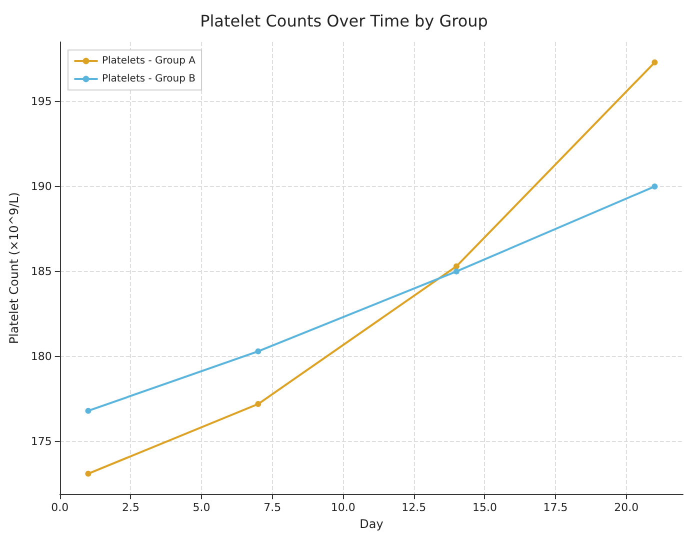 The image size is (688, 535). I want to click on x-tick-label: 7.5, so click(273, 507).